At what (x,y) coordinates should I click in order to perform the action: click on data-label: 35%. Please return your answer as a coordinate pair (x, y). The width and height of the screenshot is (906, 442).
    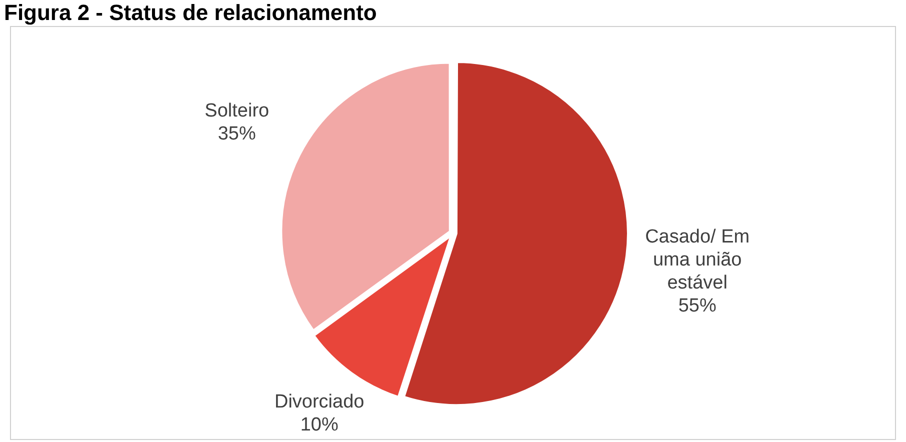
    Looking at the image, I should click on (237, 134).